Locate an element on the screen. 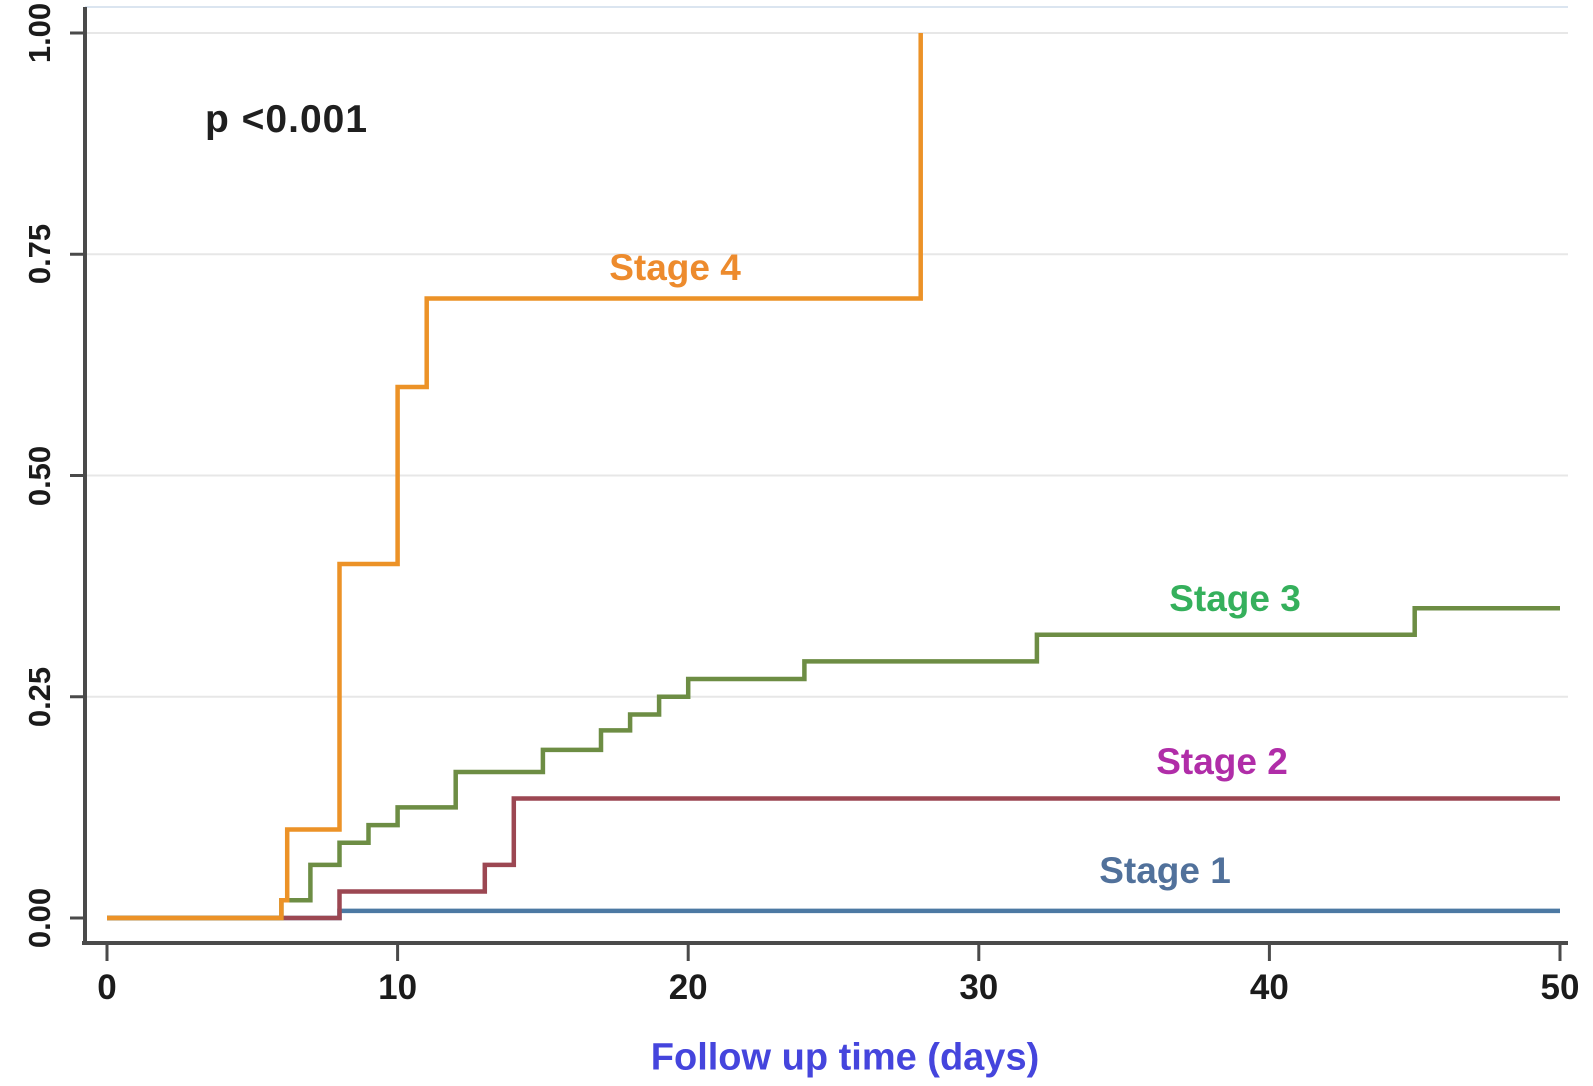 The image size is (1593, 1086). x-tick-label: 10 is located at coordinates (398, 987).